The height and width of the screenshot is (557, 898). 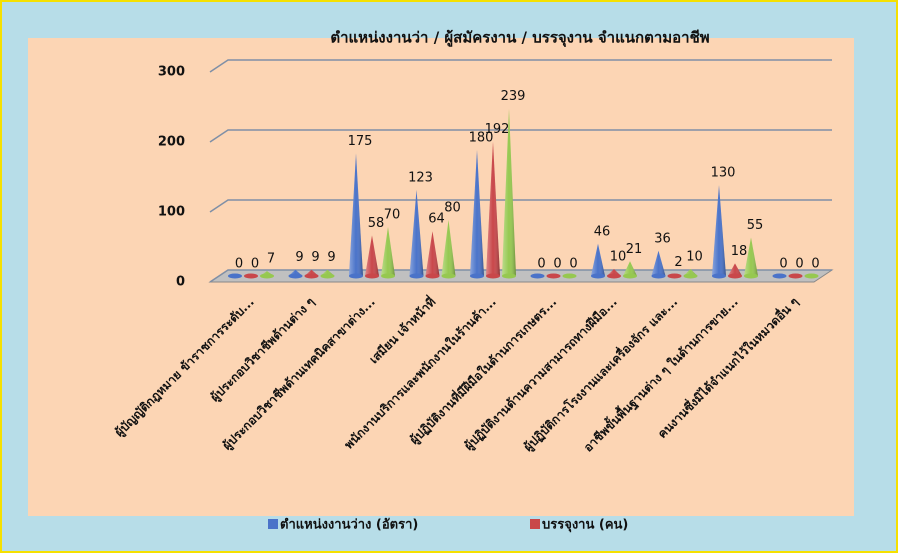 I want to click on data-label: 123, so click(x=420, y=177).